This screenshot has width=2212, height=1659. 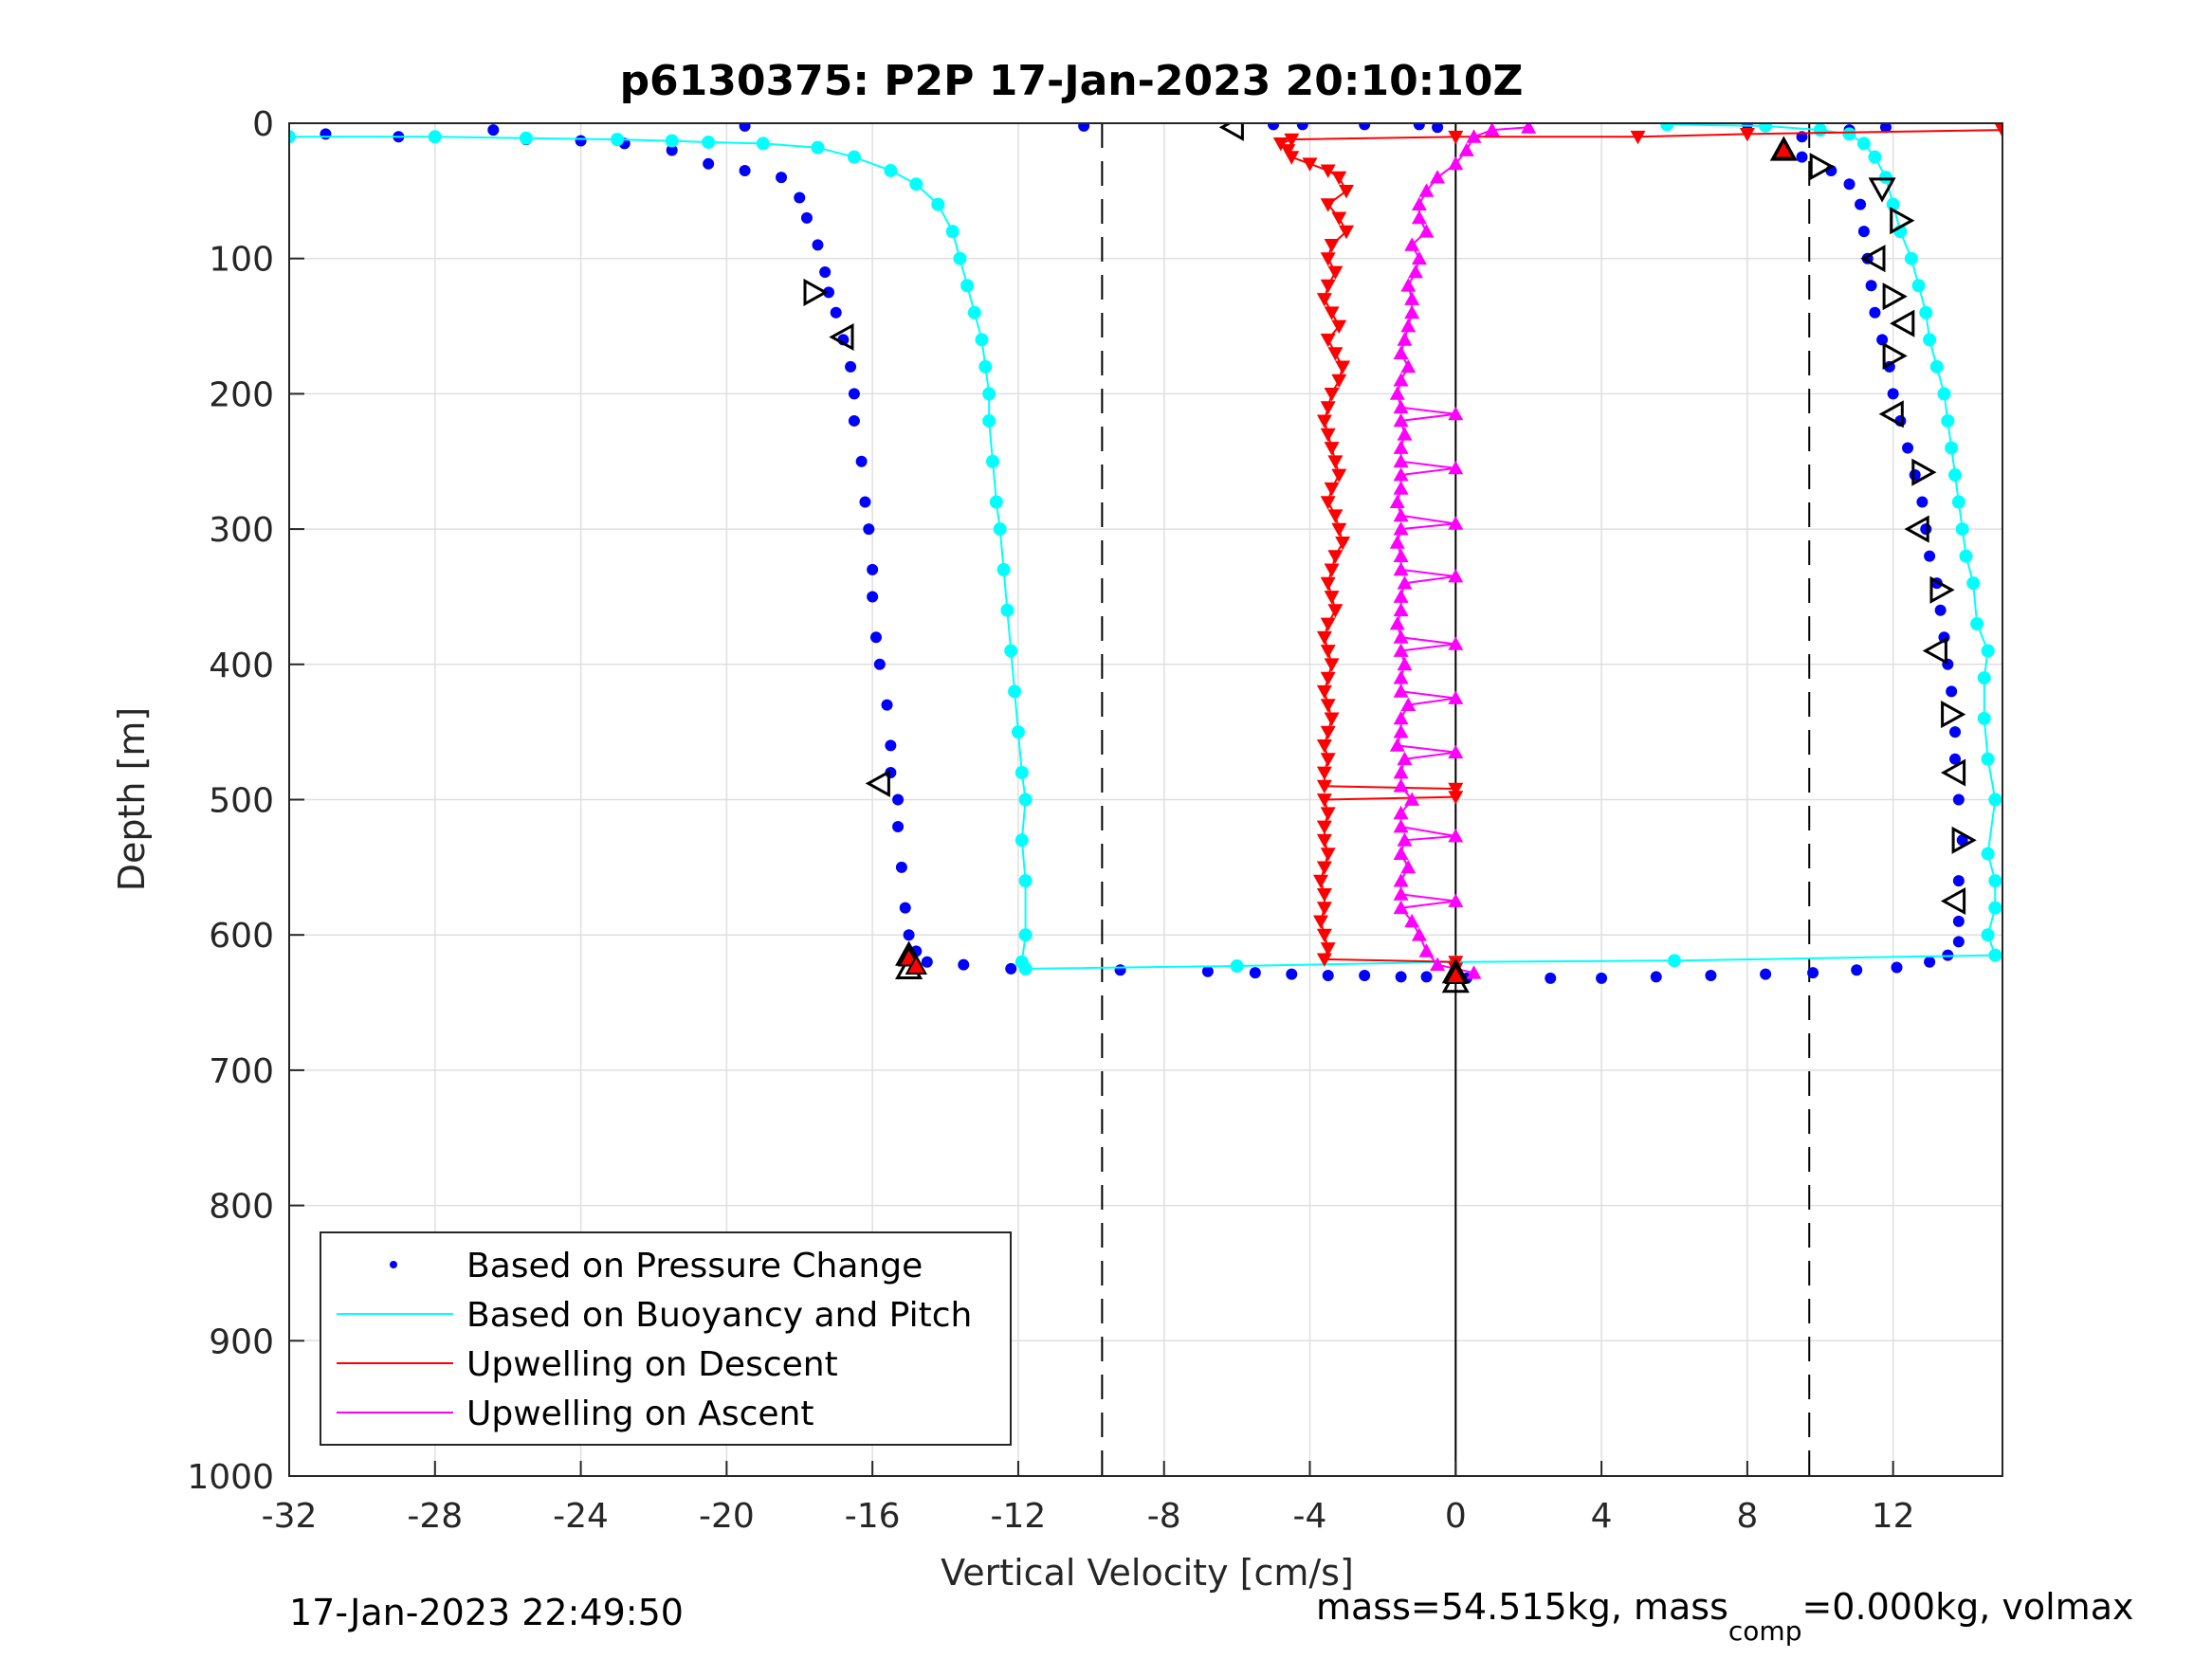 What do you see at coordinates (1893, 1516) in the screenshot?
I see `x-tick-label: 12` at bounding box center [1893, 1516].